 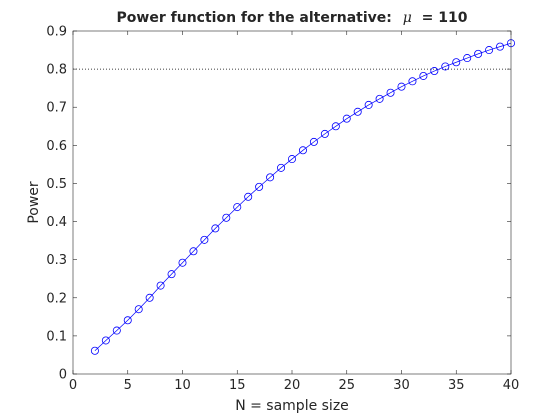 I want to click on x-tick-label: 10, so click(x=182, y=385).